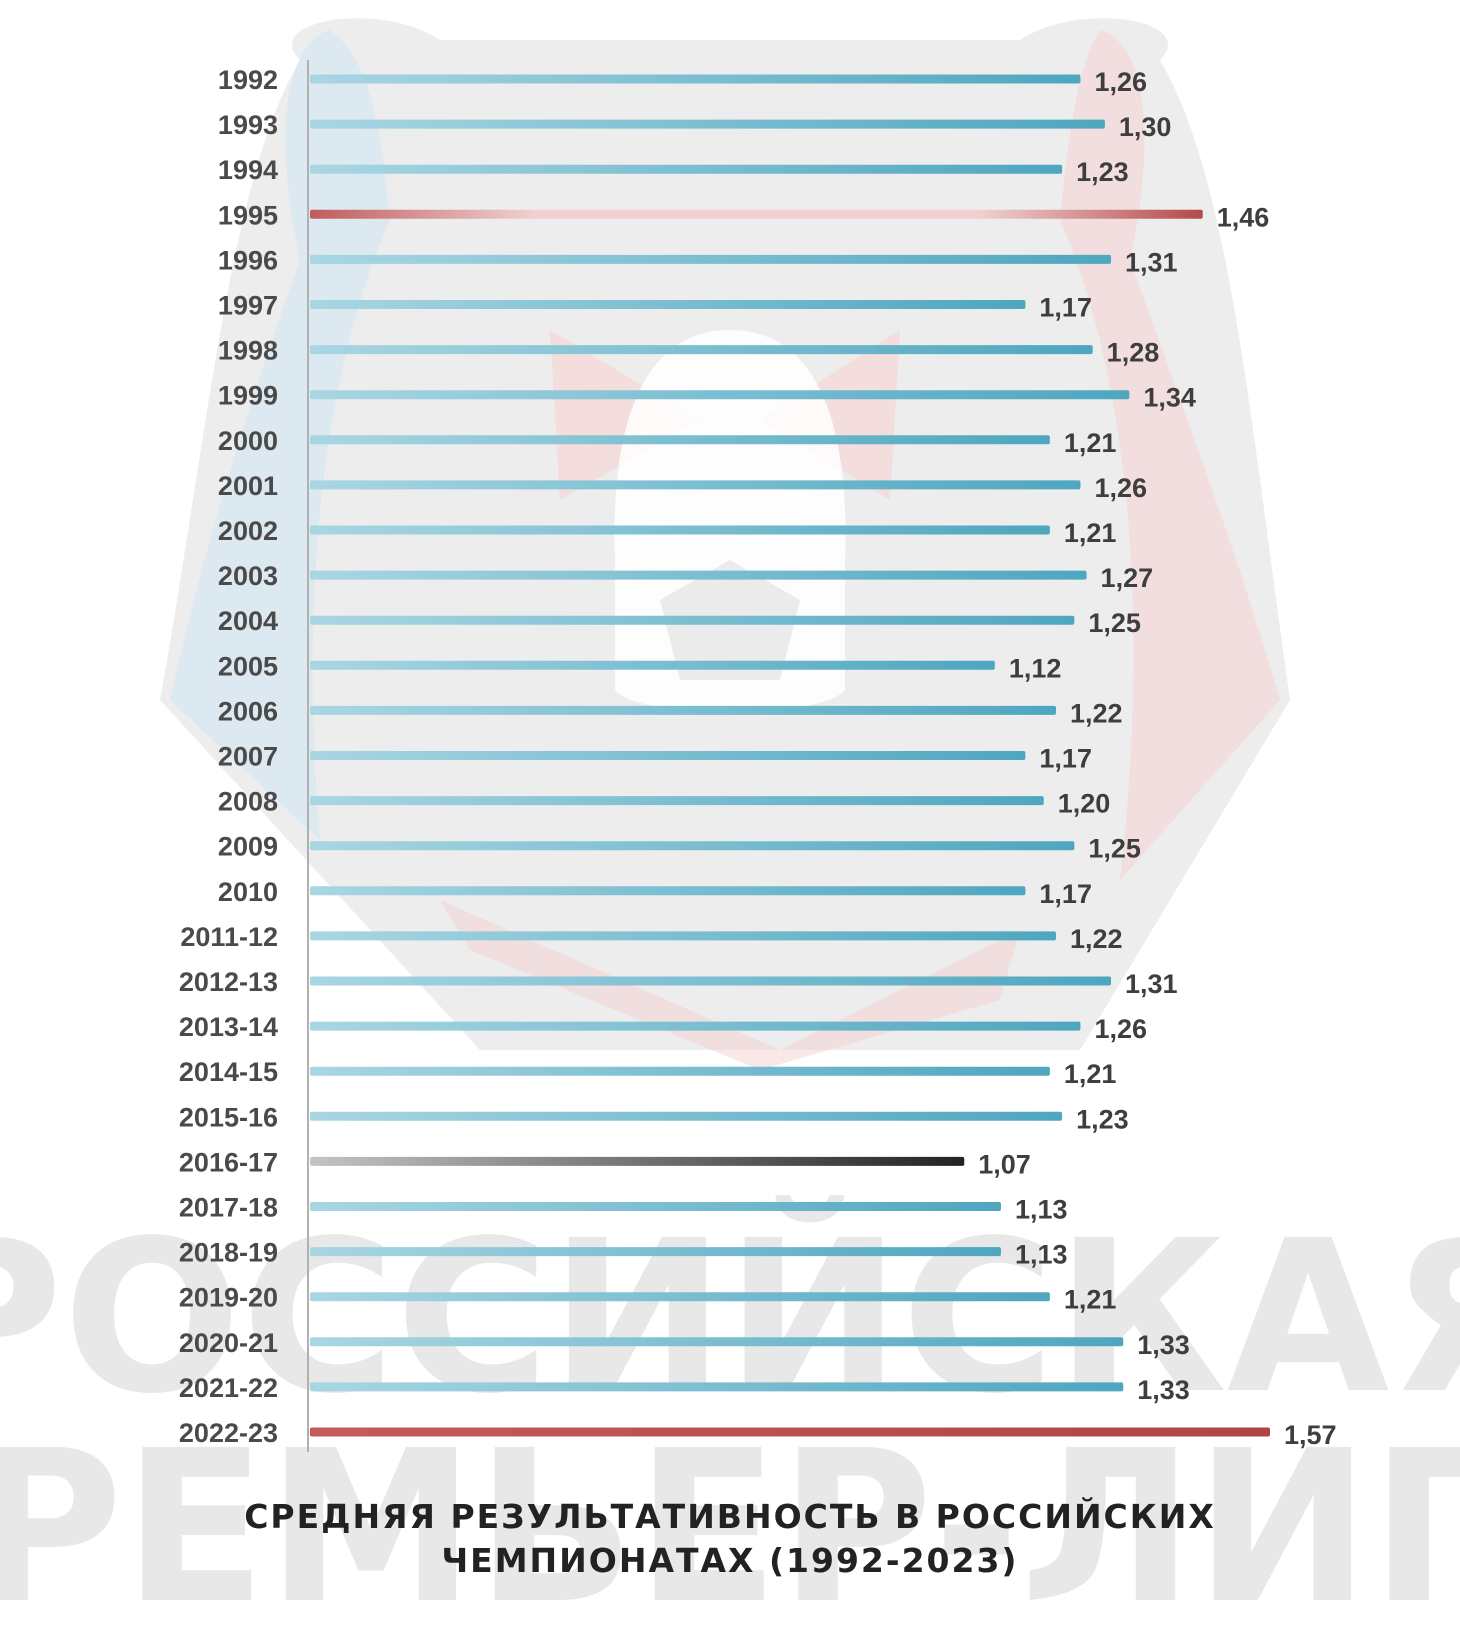  I want to click on bar-1993, so click(707, 124).